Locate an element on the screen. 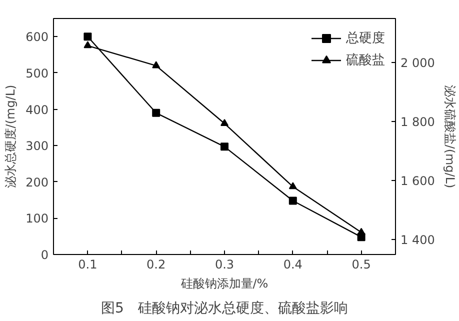 This screenshot has width=459, height=321. y-tick-label: 500 is located at coordinates (37, 73).